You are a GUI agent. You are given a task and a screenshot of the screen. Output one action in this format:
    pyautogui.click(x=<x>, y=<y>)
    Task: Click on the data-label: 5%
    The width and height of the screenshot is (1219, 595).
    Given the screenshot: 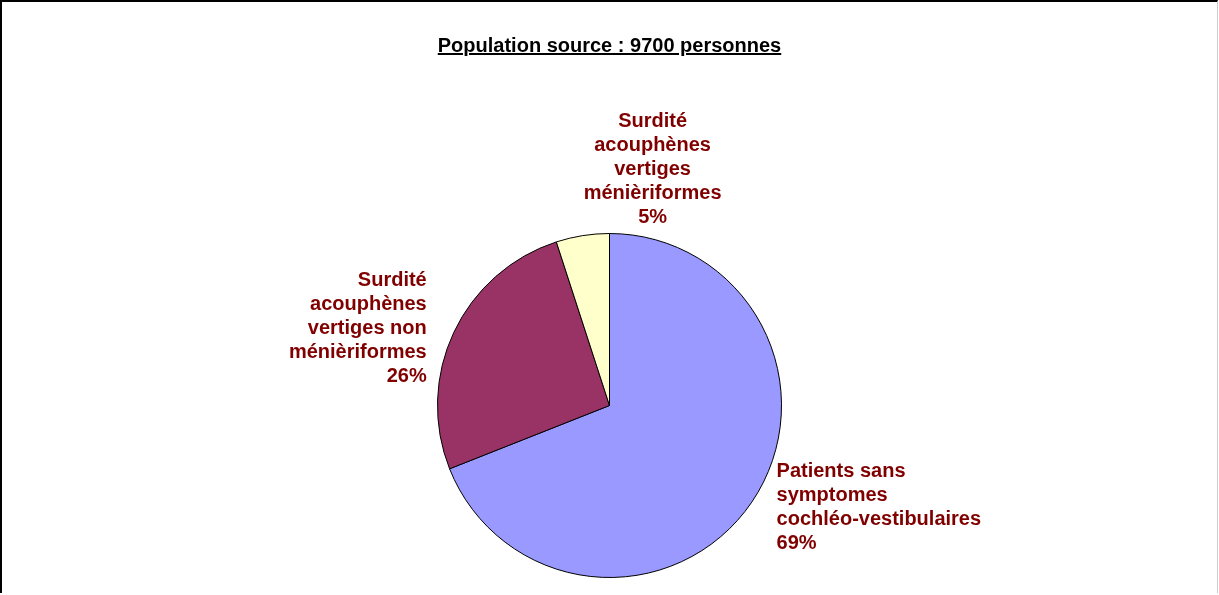 What is the action you would take?
    pyautogui.click(x=653, y=216)
    